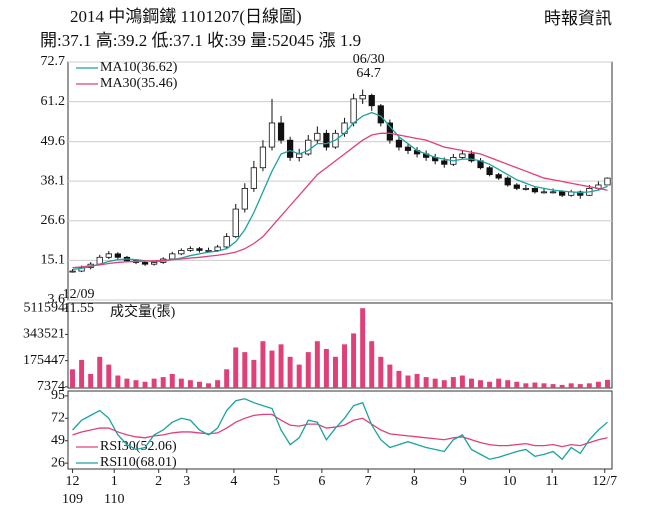 This screenshot has height=530, width=656. Describe the element at coordinates (578, 18) in the screenshot. I see `source: 時報資訊` at that location.